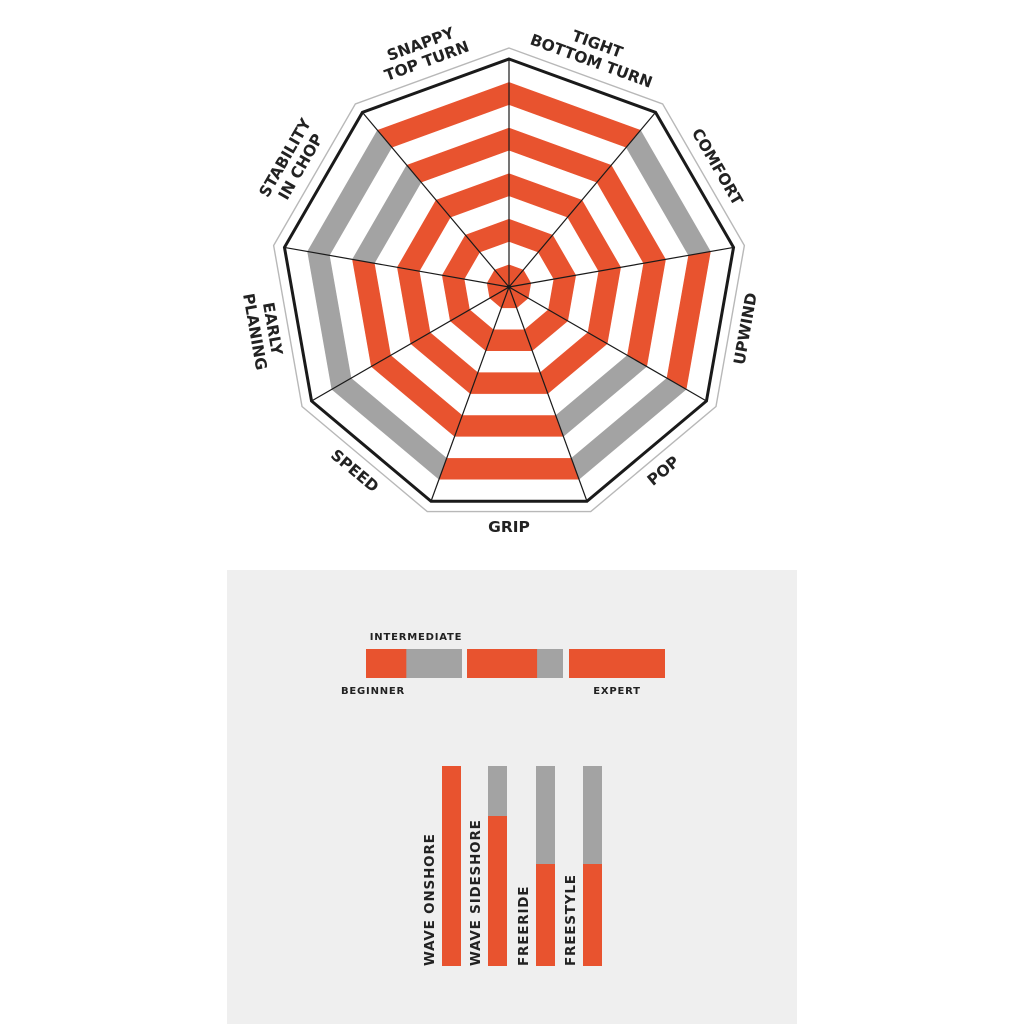 The width and height of the screenshot is (1024, 1024). Describe the element at coordinates (509, 287) in the screenshot. I see `radar-center` at that location.